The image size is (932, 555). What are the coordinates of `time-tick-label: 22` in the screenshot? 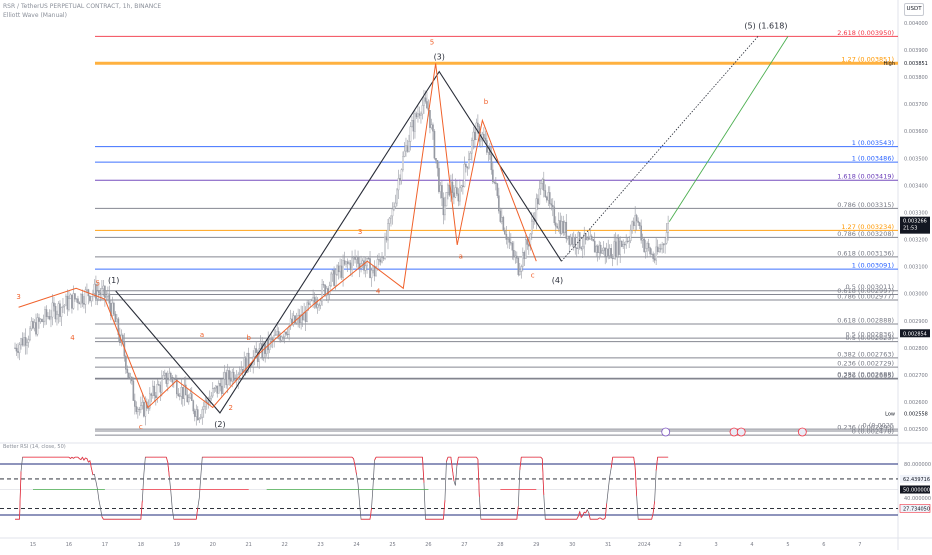 It's located at (284, 545).